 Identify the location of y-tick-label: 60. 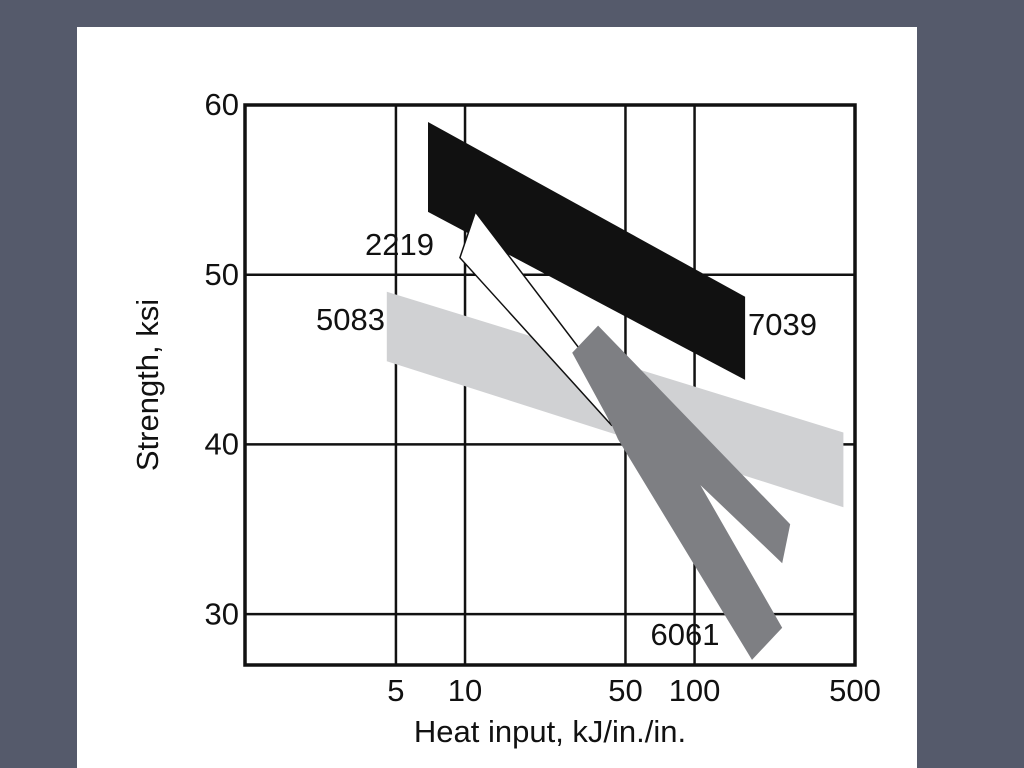
(222, 104).